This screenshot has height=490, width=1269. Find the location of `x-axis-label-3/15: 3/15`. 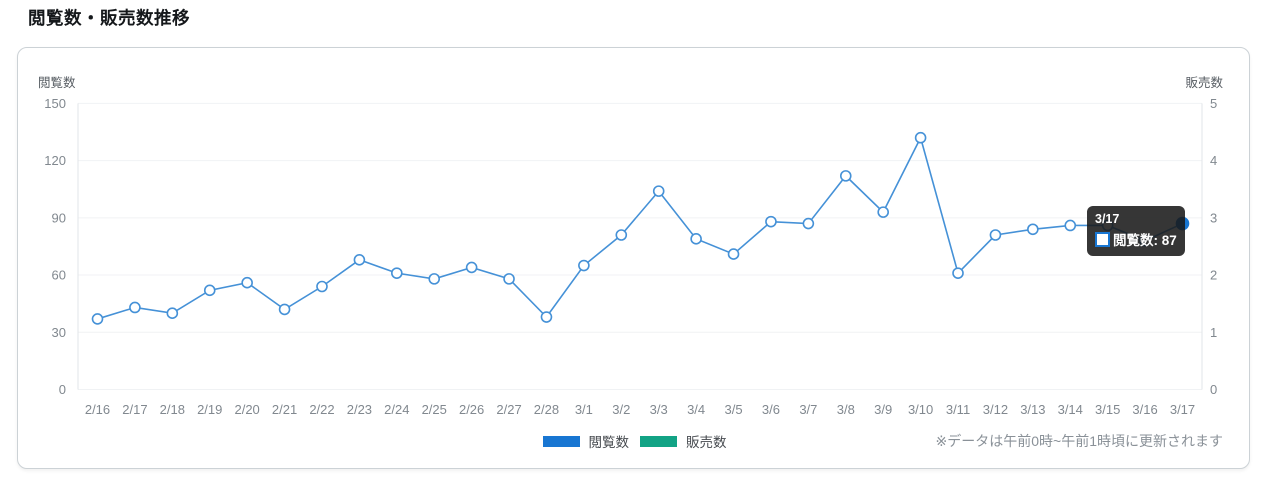

x-axis-label-3/15: 3/15 is located at coordinates (1107, 409).